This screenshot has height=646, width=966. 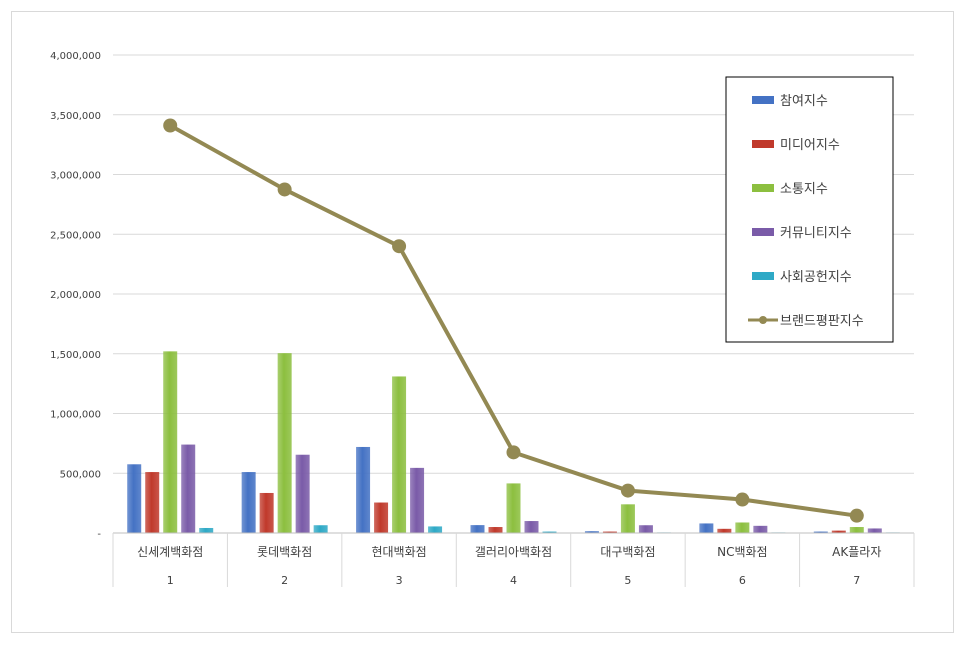 What do you see at coordinates (856, 580) in the screenshot?
I see `x-index-label: 7` at bounding box center [856, 580].